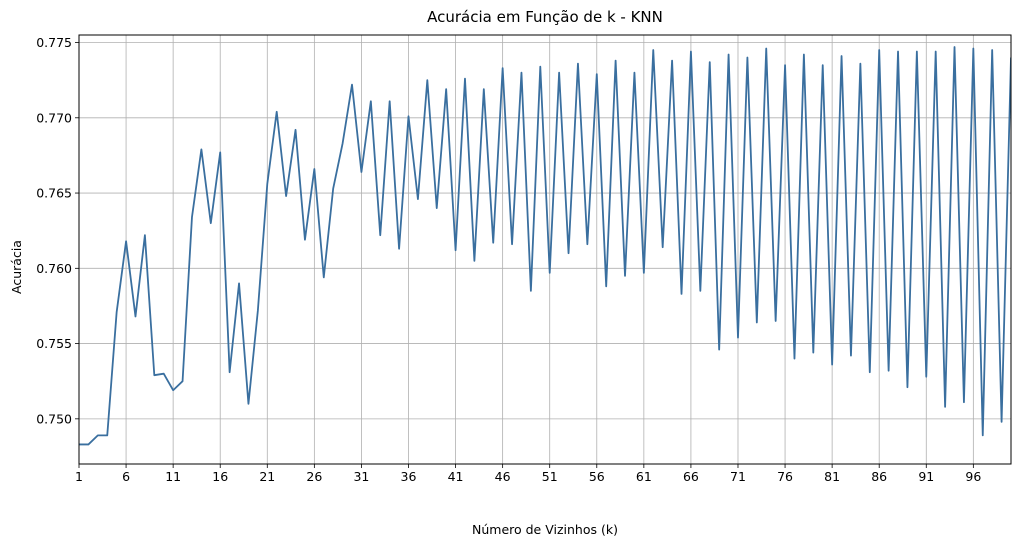  I want to click on y-tick-label: 0.765, so click(54, 193).